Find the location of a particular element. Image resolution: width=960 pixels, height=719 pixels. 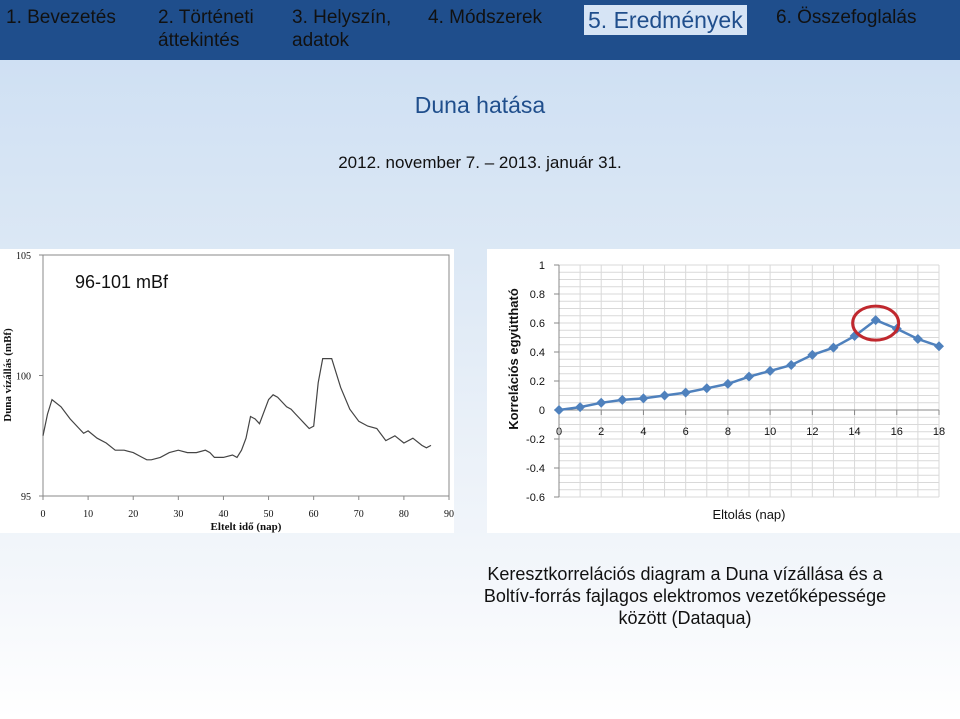

x-tick-label: 20 is located at coordinates (133, 514).